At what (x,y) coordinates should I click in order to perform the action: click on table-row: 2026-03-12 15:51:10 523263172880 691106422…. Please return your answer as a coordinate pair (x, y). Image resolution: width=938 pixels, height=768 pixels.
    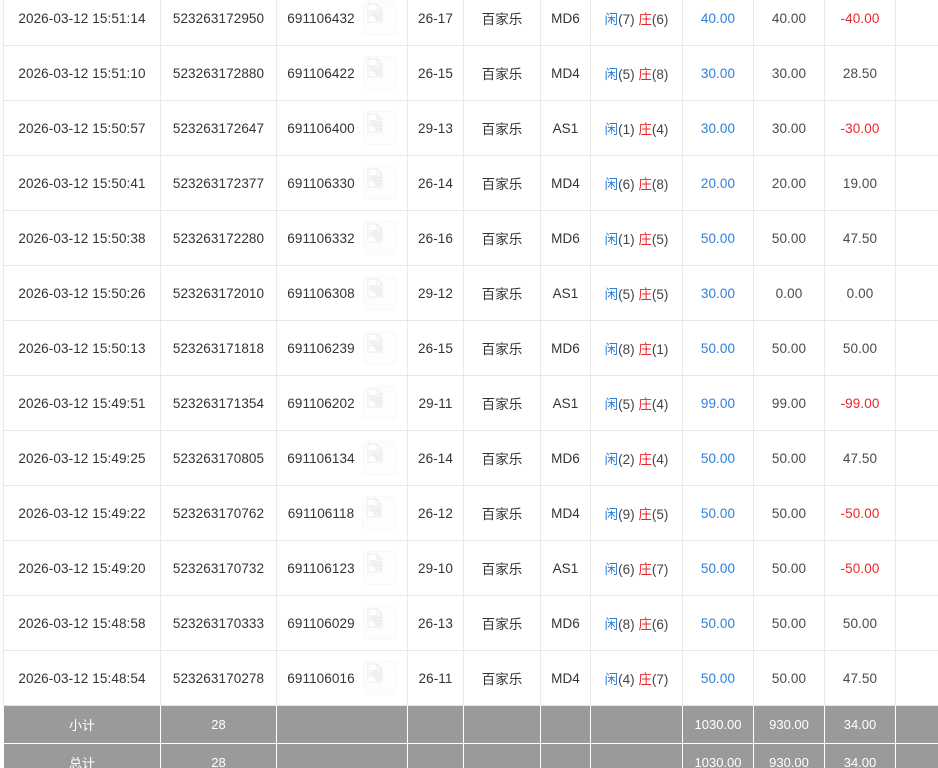
    Looking at the image, I should click on (470, 73).